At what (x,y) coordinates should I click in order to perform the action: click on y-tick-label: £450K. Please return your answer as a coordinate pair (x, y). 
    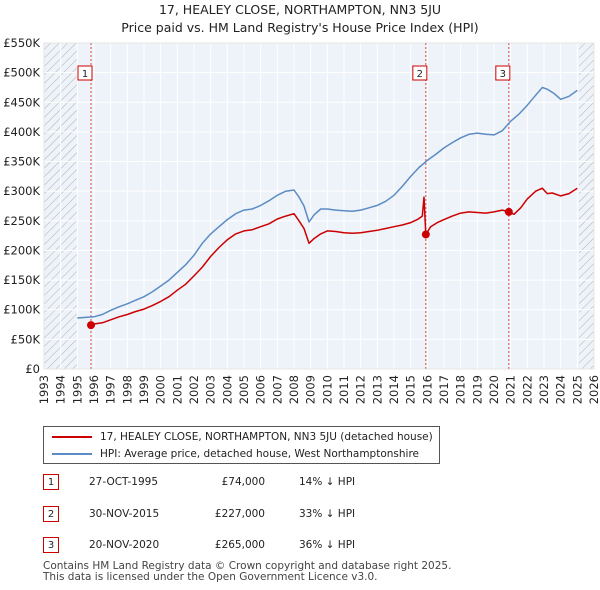
    Looking at the image, I should click on (21, 102).